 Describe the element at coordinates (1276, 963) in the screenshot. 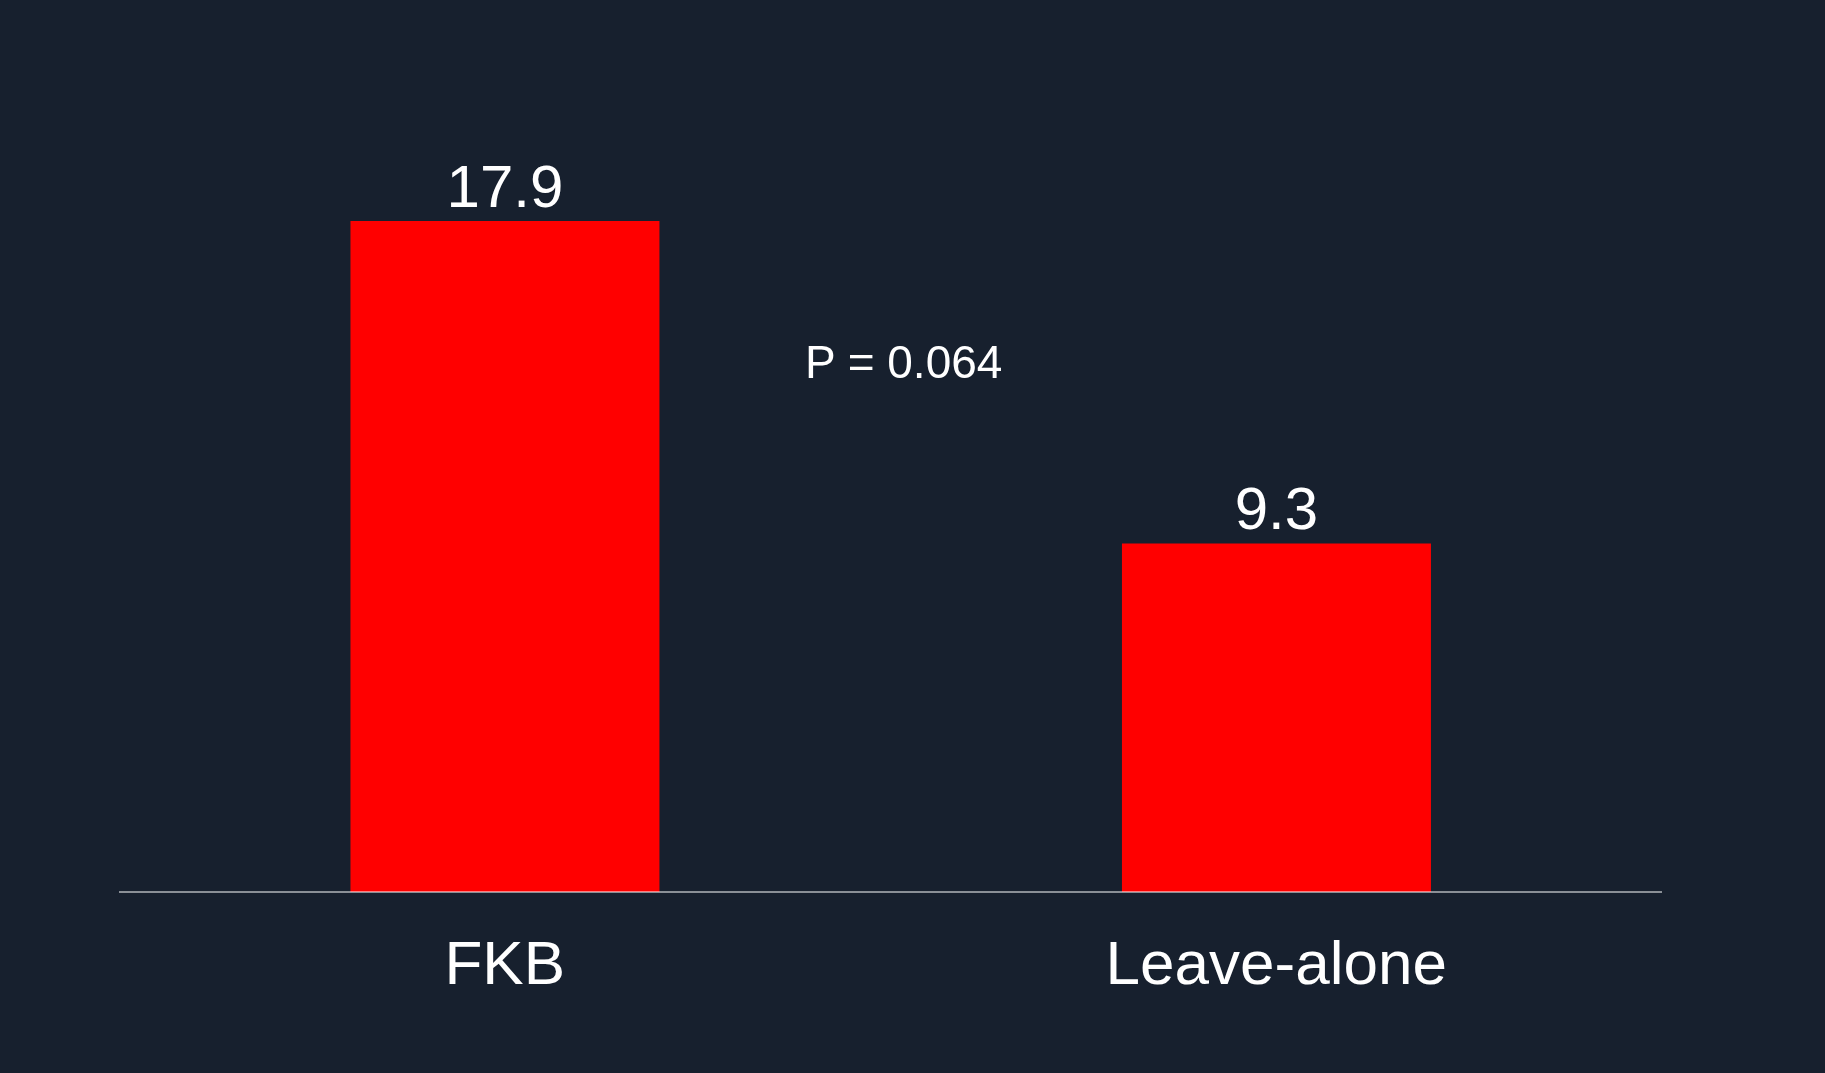

I see `x-tick-label: Leave-alone` at that location.